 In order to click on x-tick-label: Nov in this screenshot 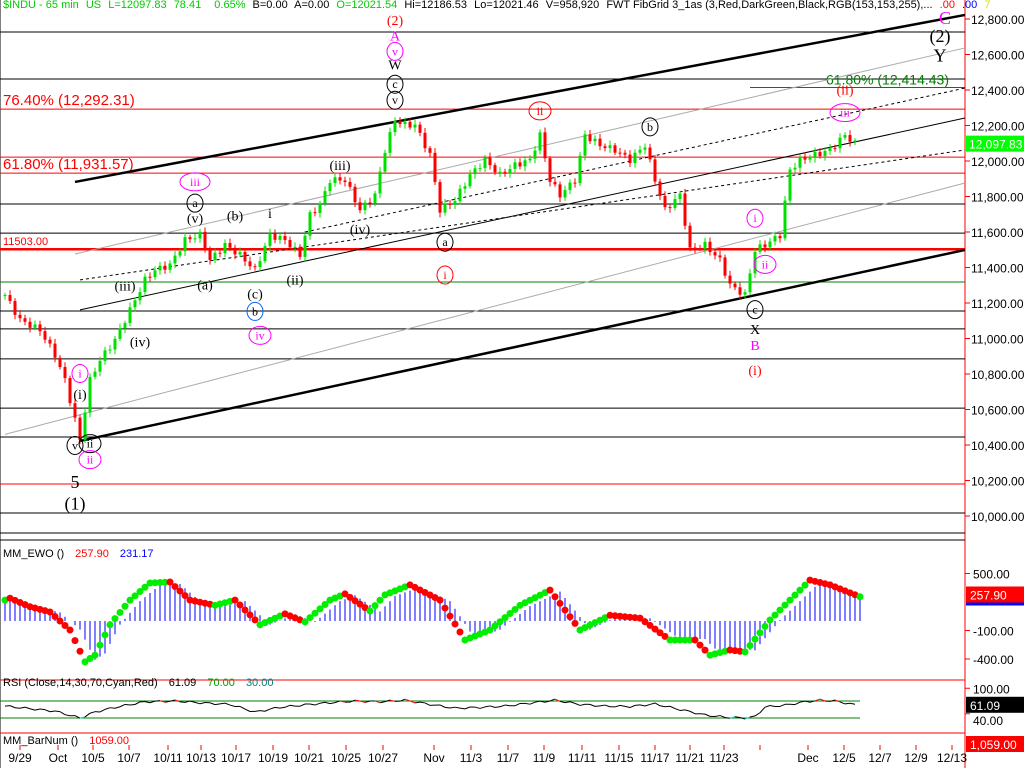, I will do `click(433, 758)`.